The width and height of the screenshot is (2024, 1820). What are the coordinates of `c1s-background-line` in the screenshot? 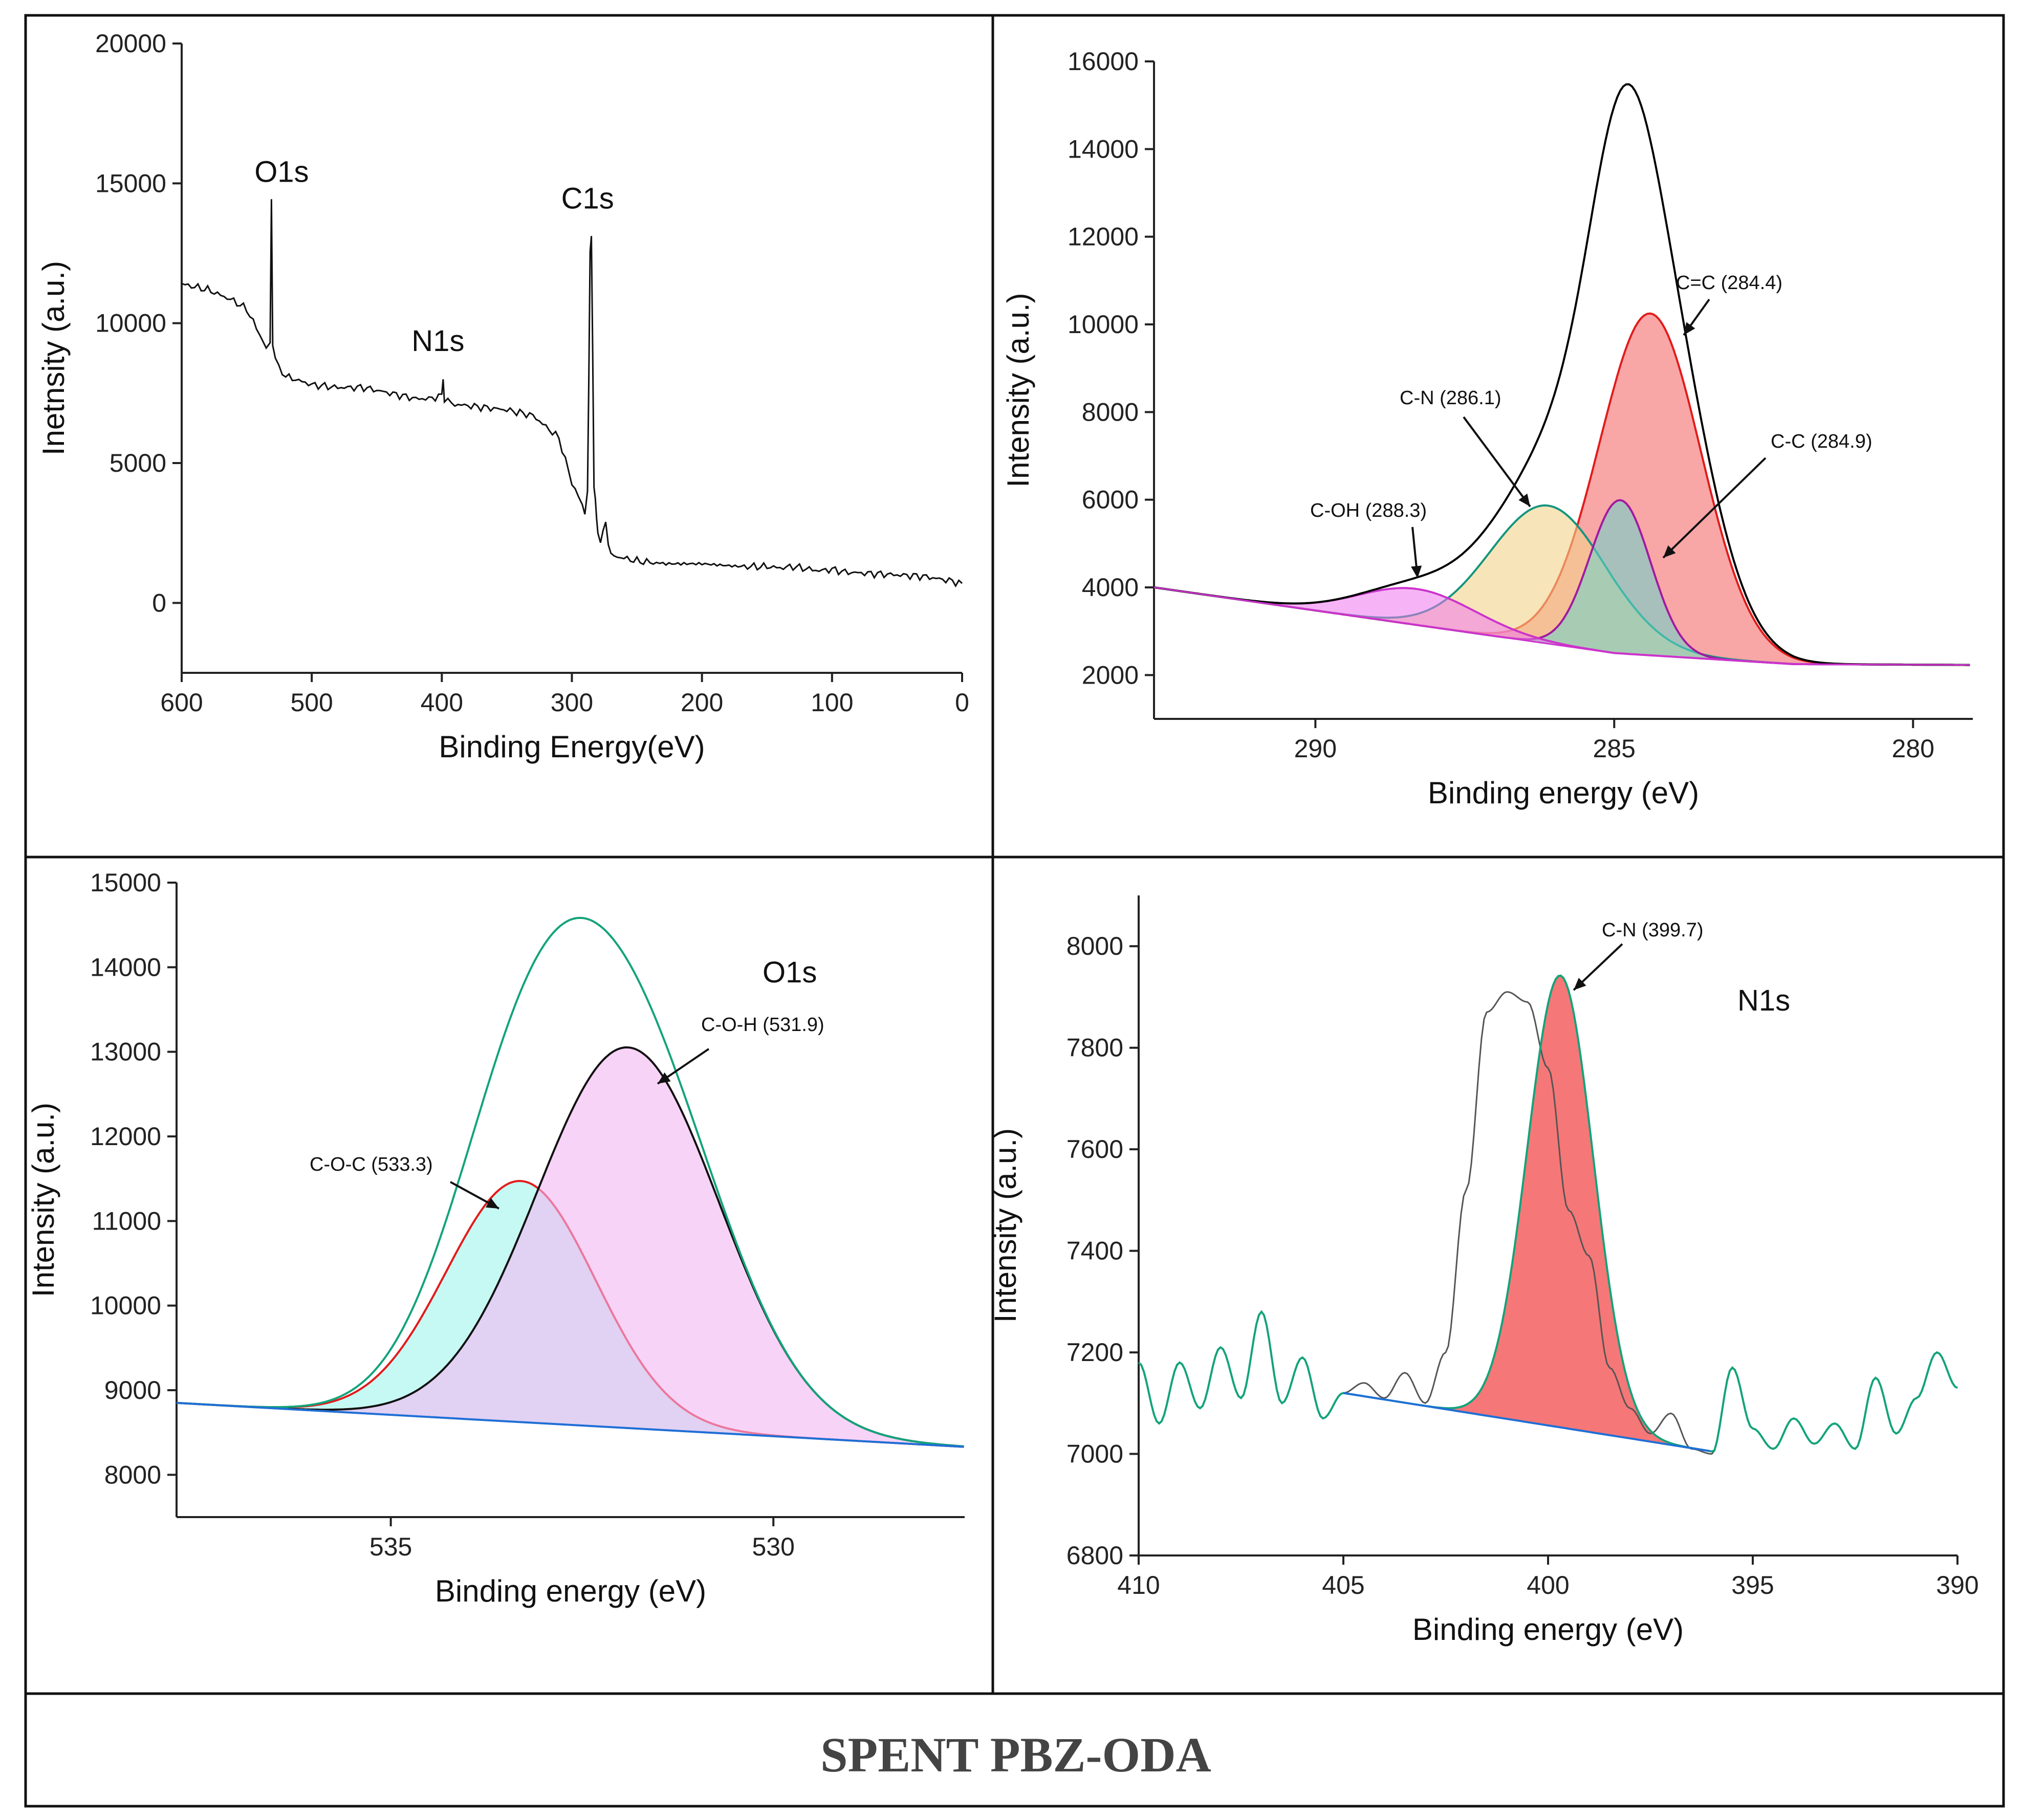 It's located at (1562, 626).